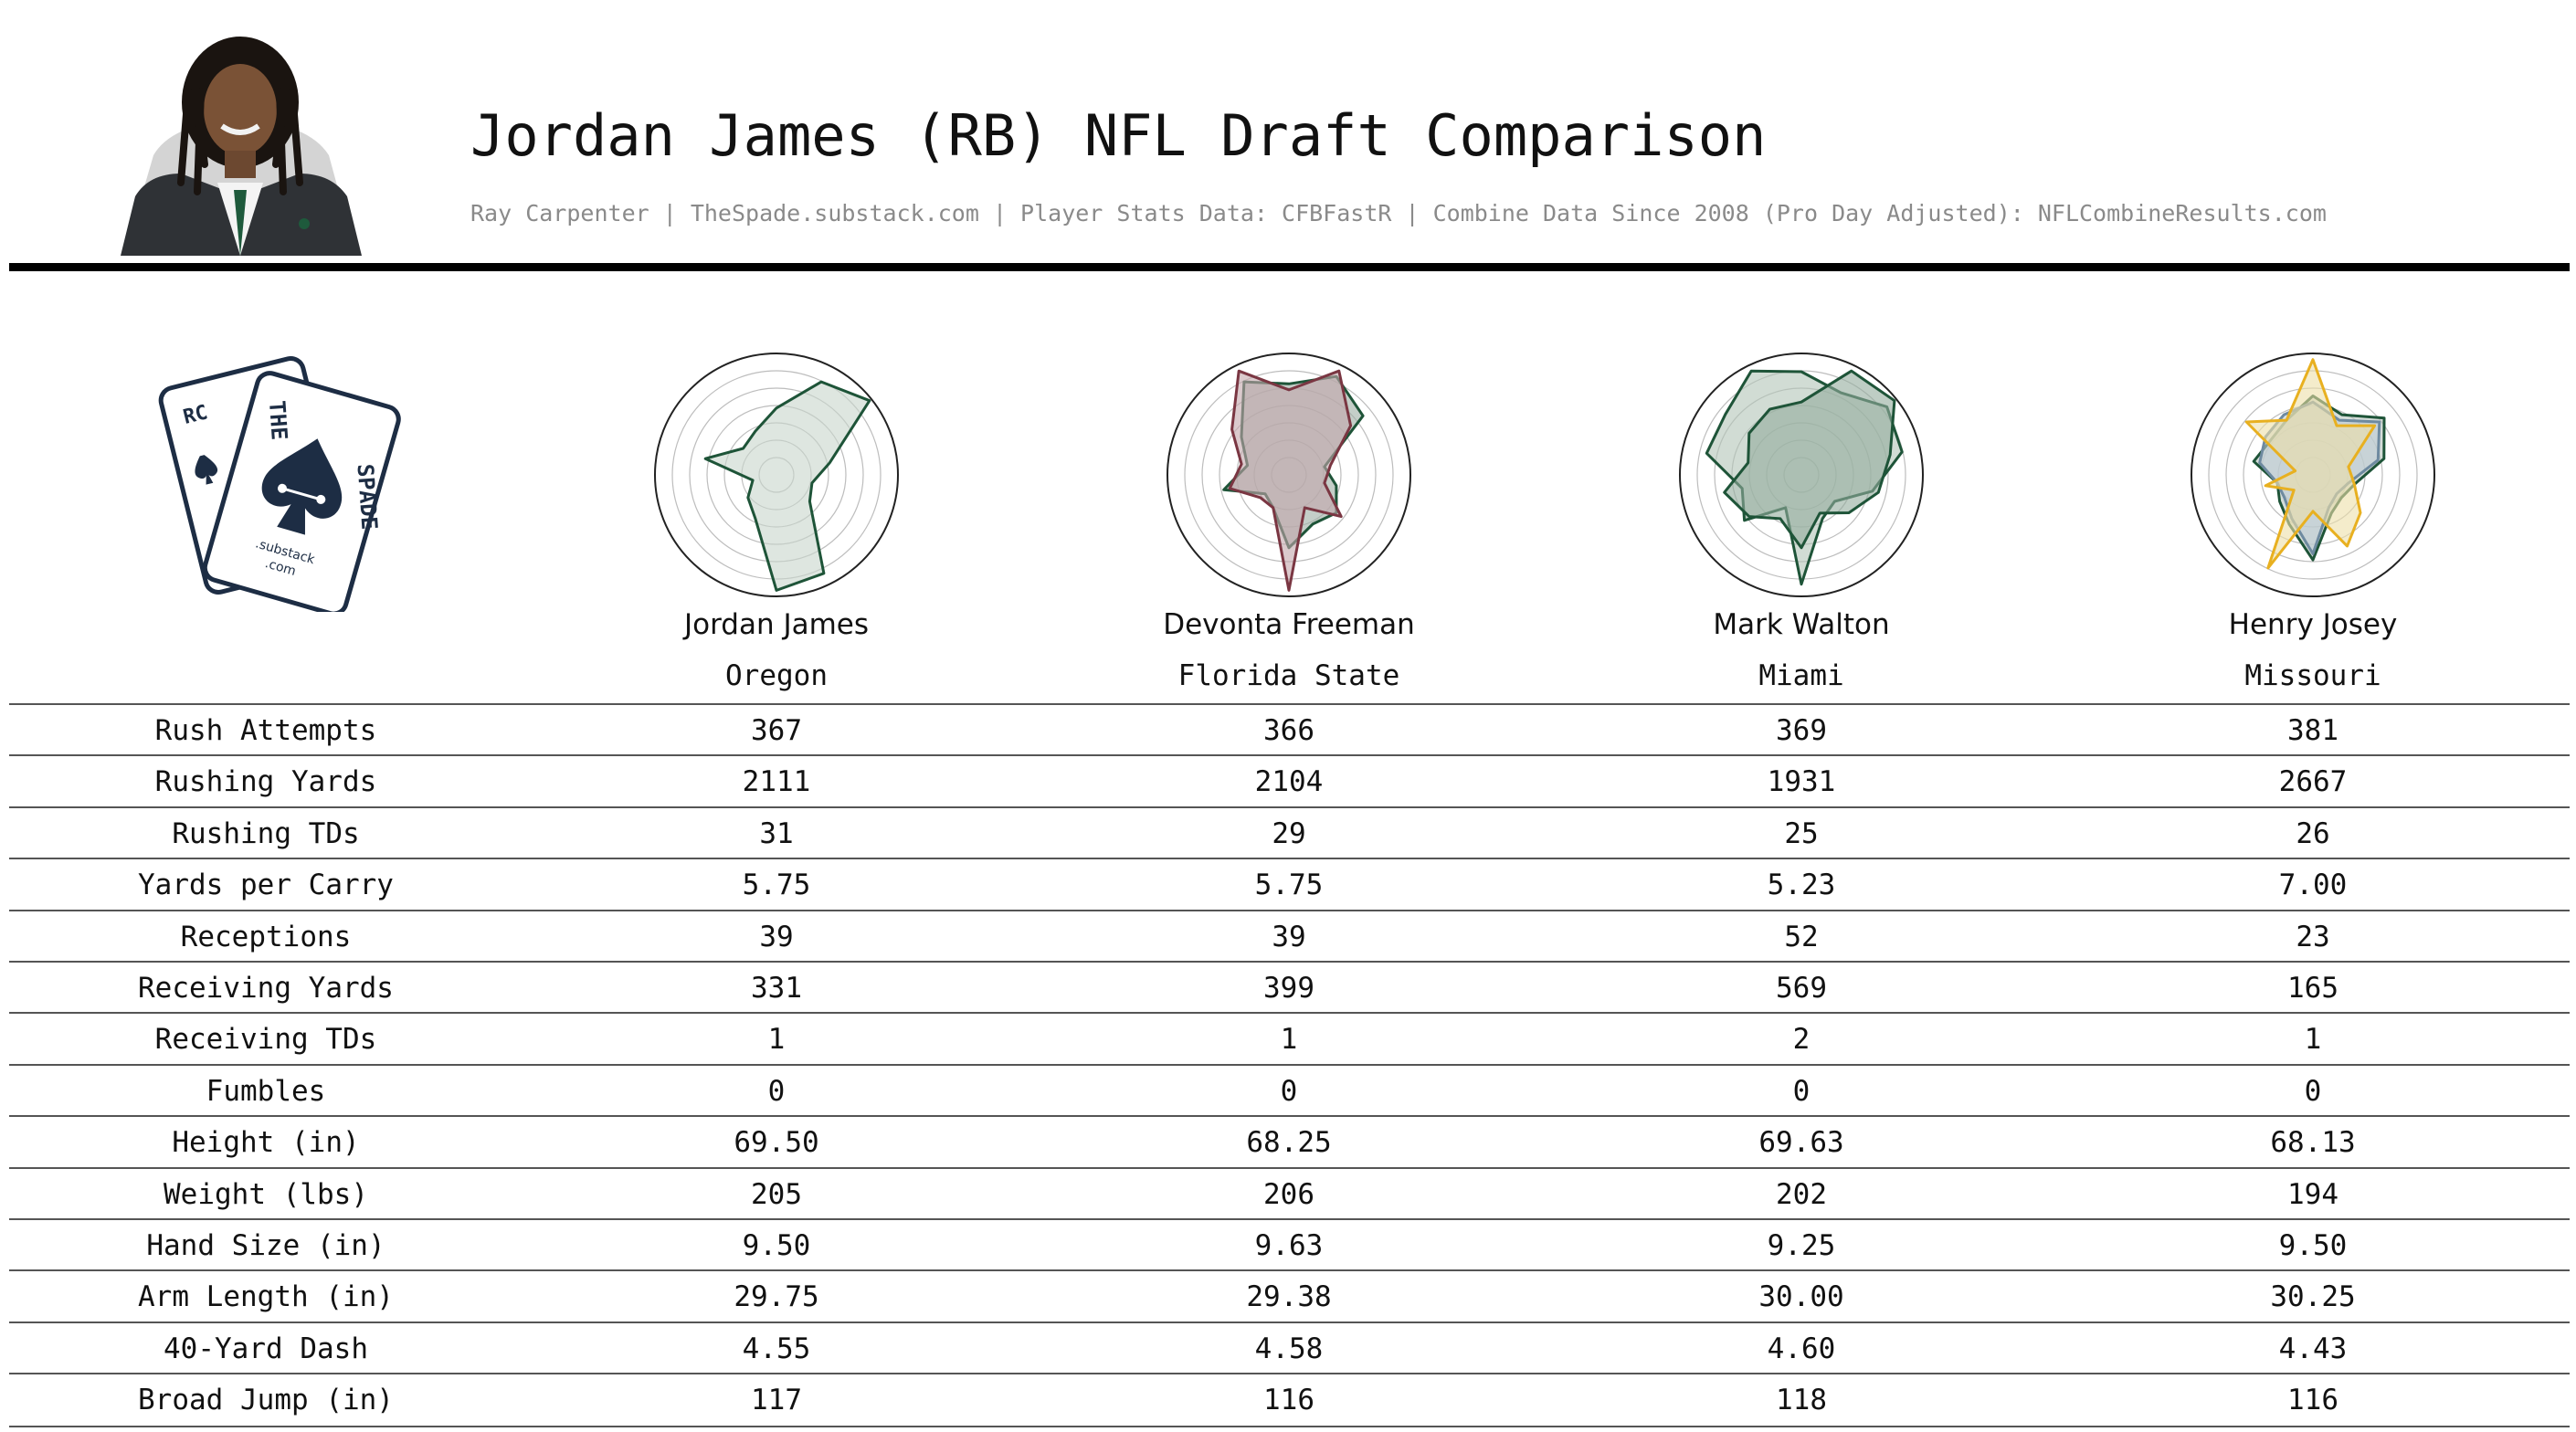  Describe the element at coordinates (776, 1297) in the screenshot. I see `table-cell: 29.75` at that location.